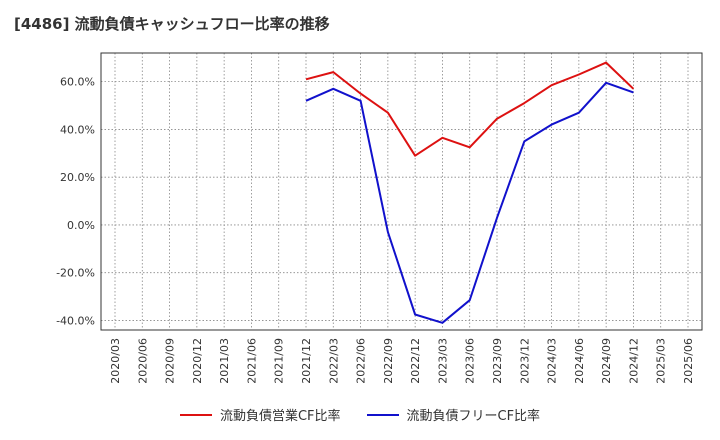  Describe the element at coordinates (306, 361) in the screenshot. I see `x-tick-label: 2021/12` at that location.